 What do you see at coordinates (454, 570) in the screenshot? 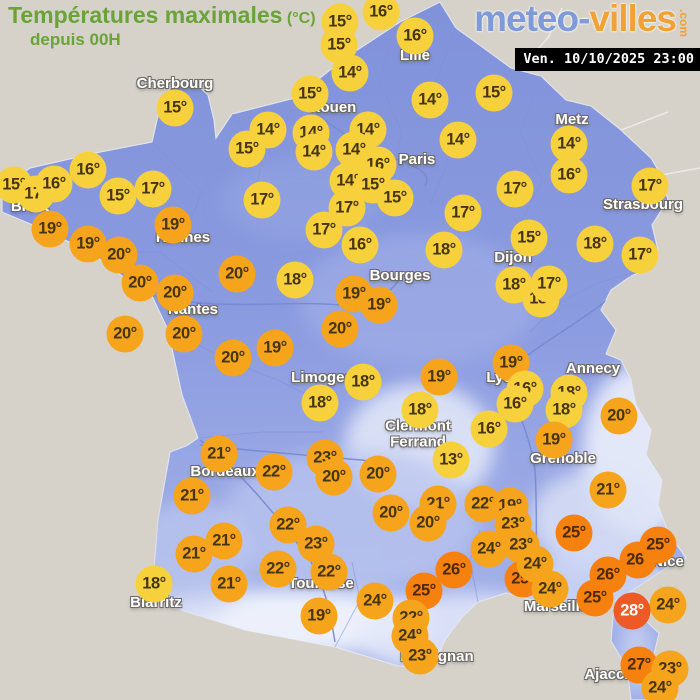
I see `temp-marker: 26°` at bounding box center [454, 570].